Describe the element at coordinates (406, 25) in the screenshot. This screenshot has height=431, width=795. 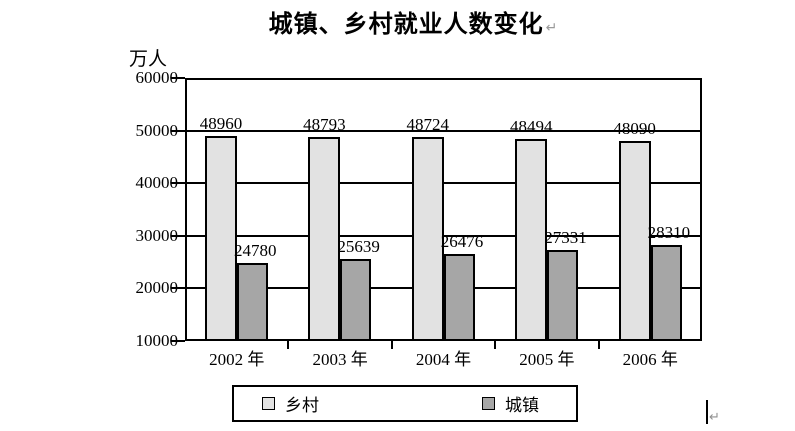
I see `chart-title-text: 城镇、乡村就业人数变化` at that location.